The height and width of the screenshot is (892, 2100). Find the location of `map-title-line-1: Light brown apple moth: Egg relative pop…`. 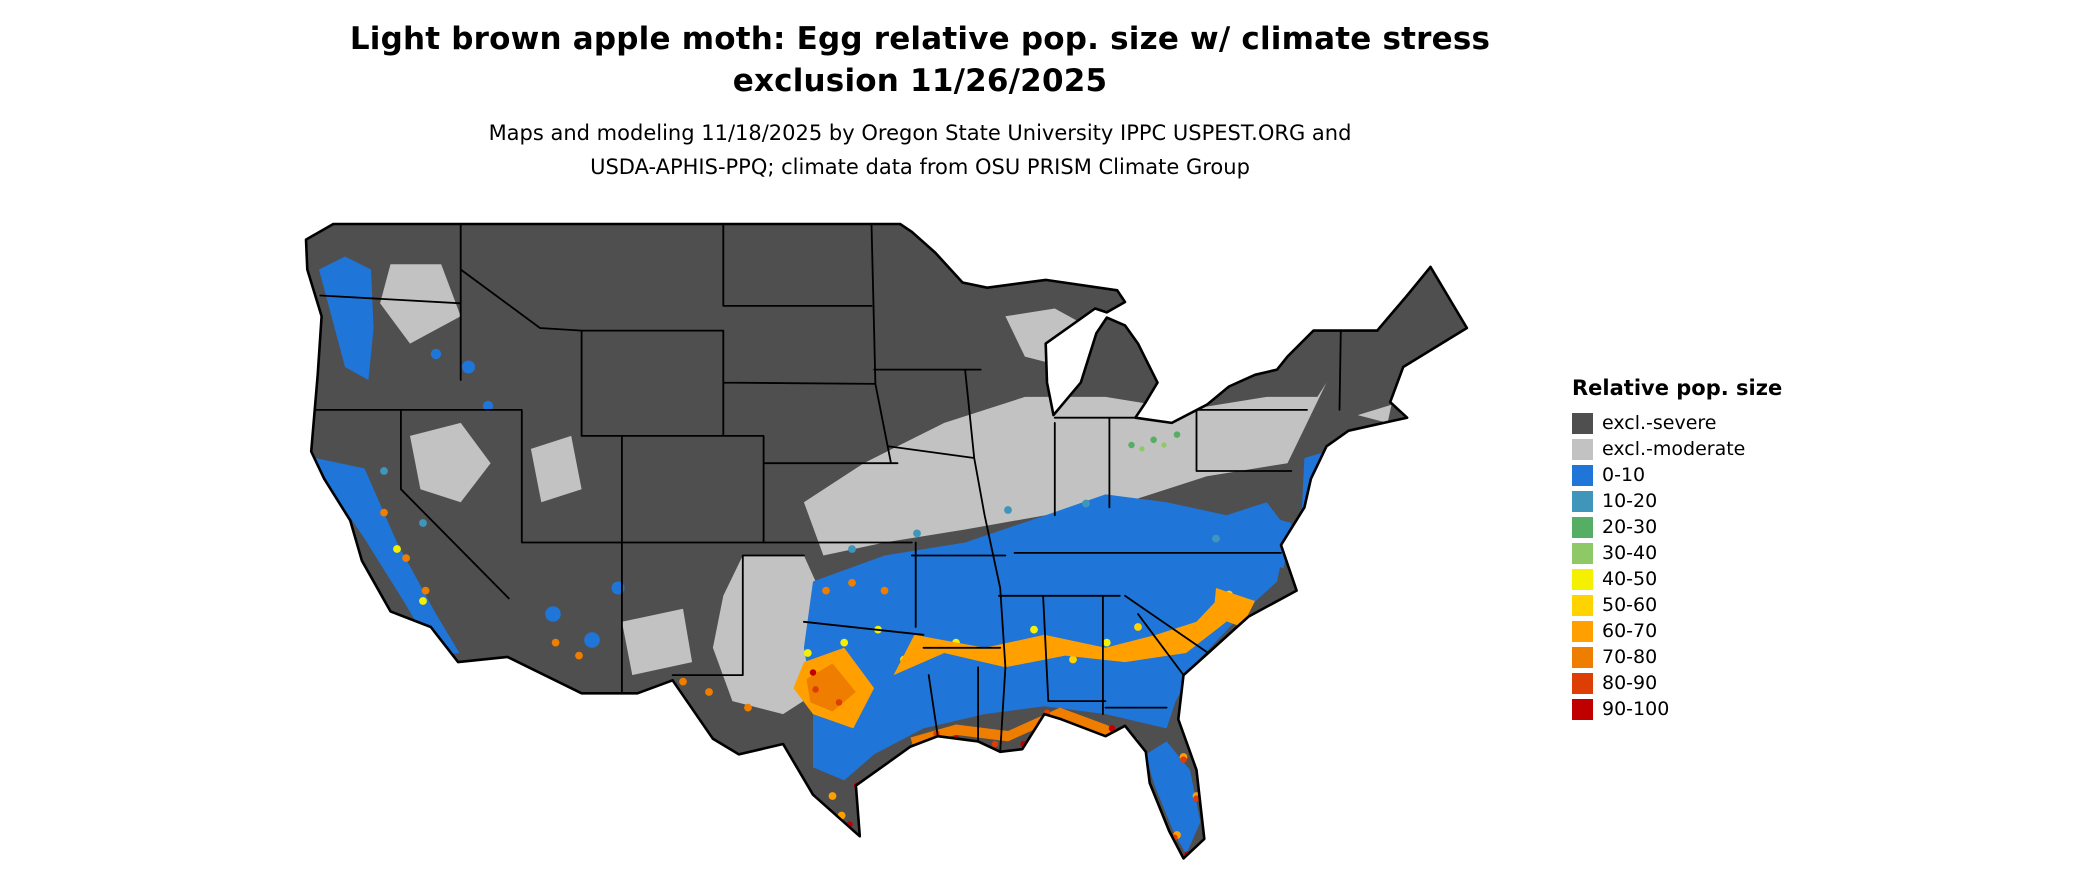

map-title-line-1: Light brown apple moth: Egg relative pop… is located at coordinates (920, 39).